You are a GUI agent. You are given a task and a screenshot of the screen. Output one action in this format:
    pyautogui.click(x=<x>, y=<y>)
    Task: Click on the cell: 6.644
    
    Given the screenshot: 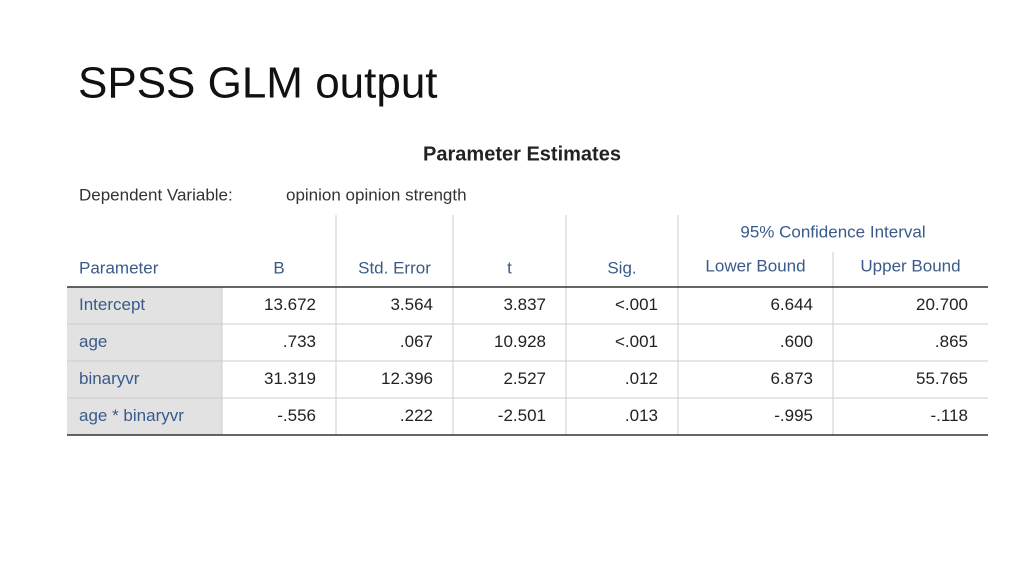 What is the action you would take?
    pyautogui.click(x=791, y=304)
    